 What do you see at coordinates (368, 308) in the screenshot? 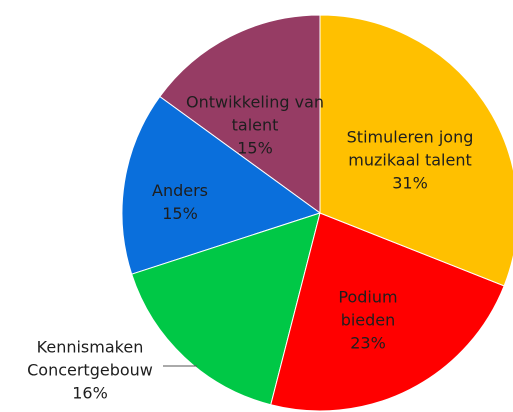
I see `category-label: Podium bieden` at bounding box center [368, 308].